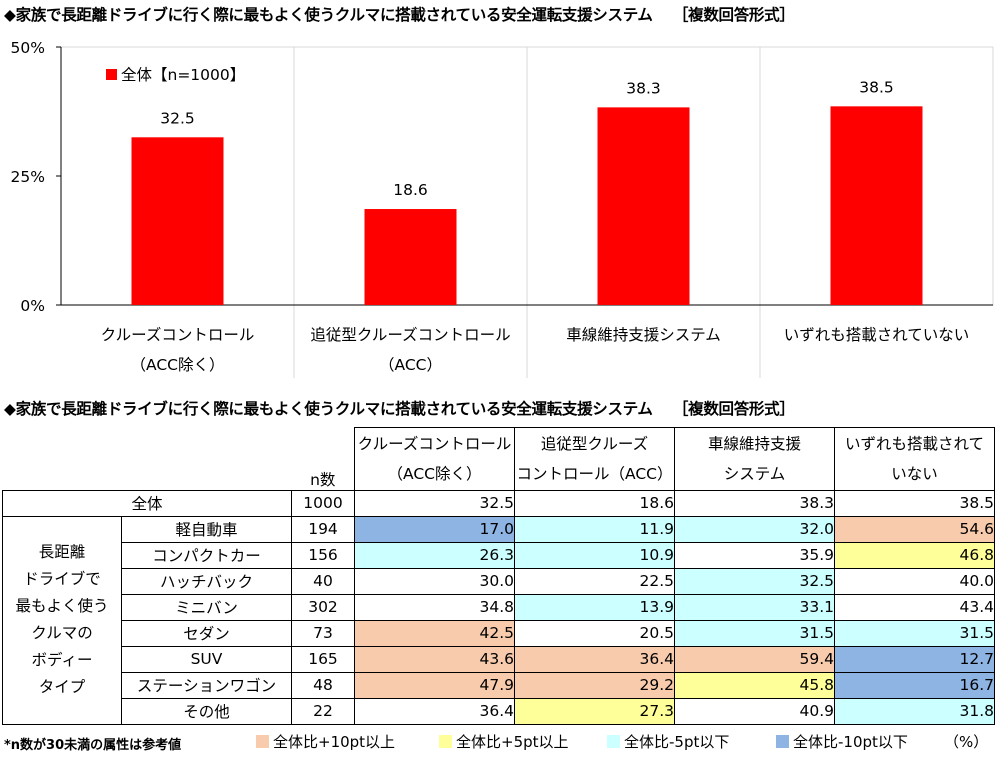 This screenshot has height=763, width=1000. What do you see at coordinates (594, 503) in the screenshot?
I see `value-cell: 18.6` at bounding box center [594, 503].